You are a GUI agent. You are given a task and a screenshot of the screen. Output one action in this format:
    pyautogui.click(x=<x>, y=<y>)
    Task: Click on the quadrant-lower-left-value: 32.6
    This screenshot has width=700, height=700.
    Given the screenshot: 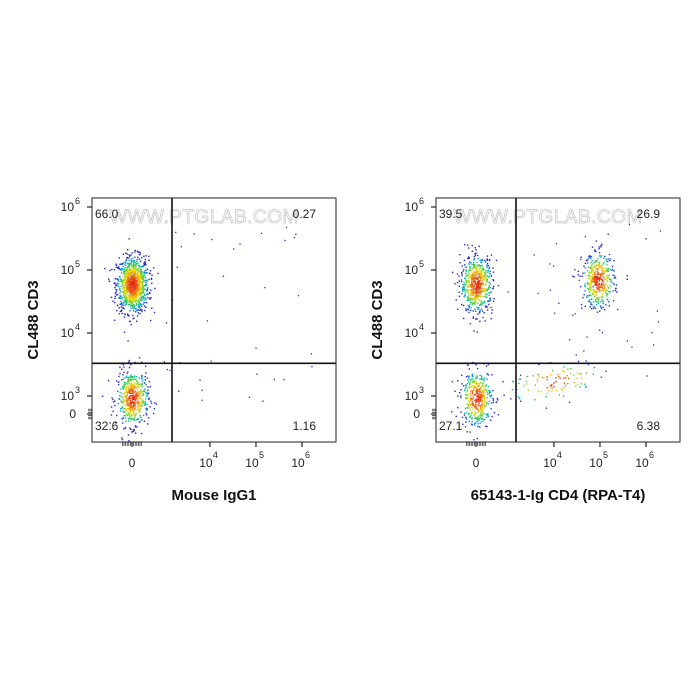 What is the action you would take?
    pyautogui.click(x=107, y=426)
    